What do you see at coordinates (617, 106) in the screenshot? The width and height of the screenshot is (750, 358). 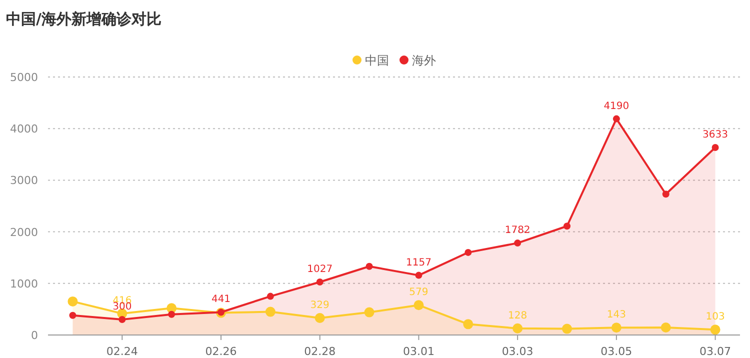 I see `data-label: 4190` at bounding box center [617, 106].